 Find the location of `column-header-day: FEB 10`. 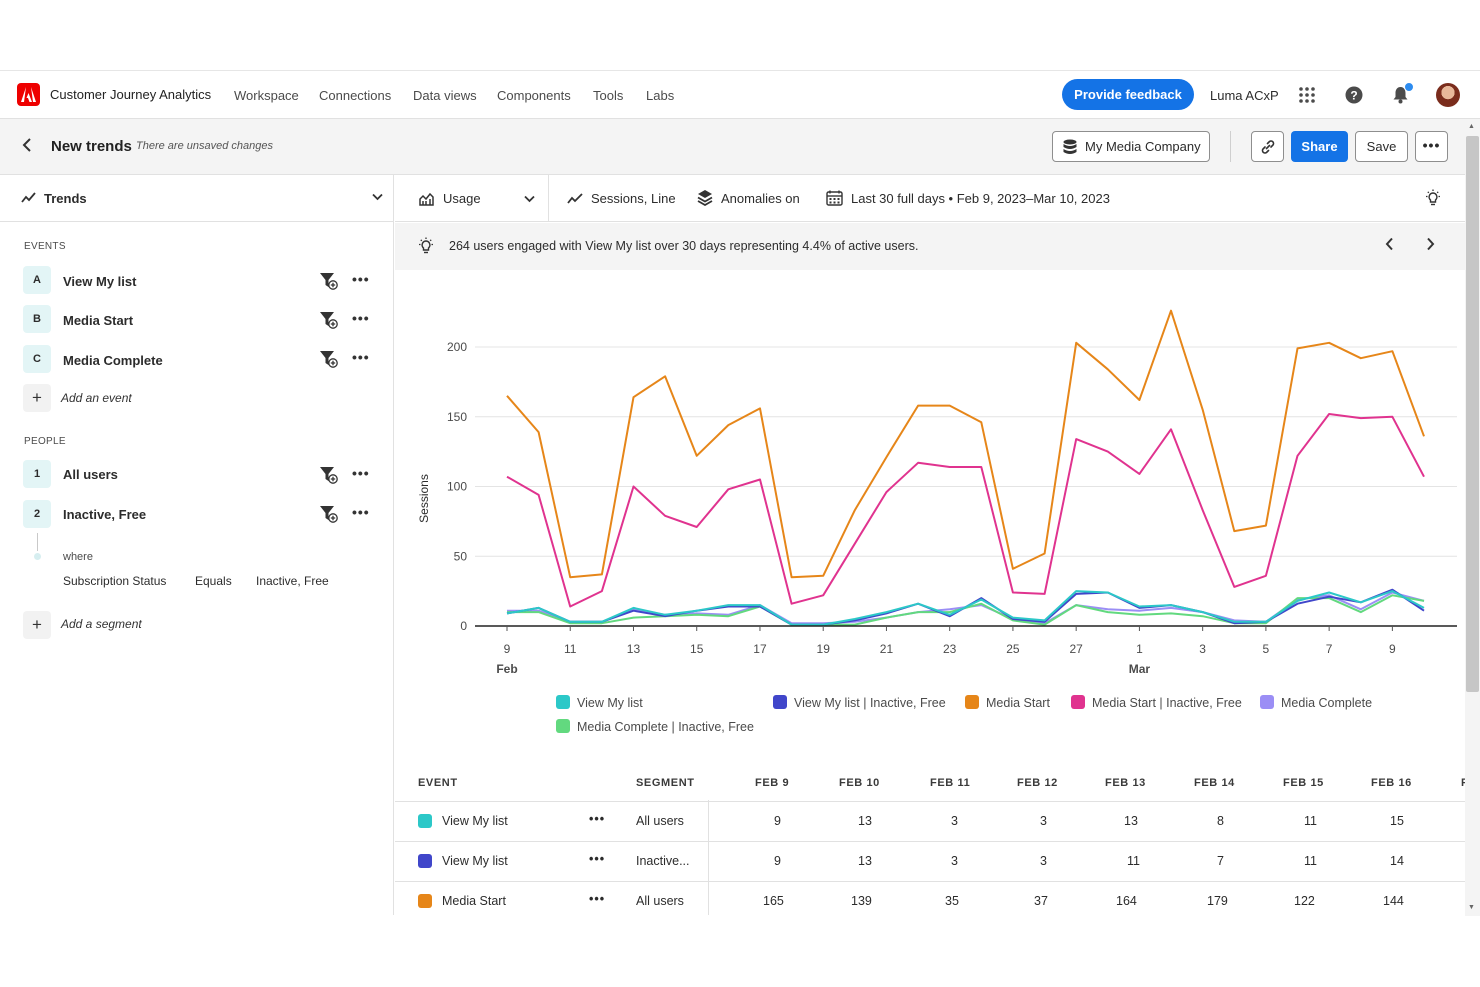

column-header-day: FEB 10 is located at coordinates (859, 783).